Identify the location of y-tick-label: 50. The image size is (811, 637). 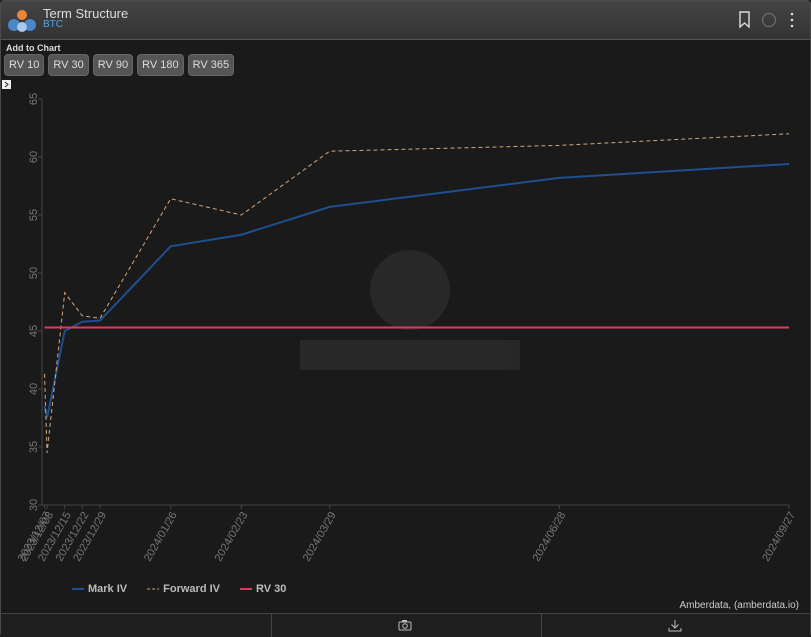
(34, 273).